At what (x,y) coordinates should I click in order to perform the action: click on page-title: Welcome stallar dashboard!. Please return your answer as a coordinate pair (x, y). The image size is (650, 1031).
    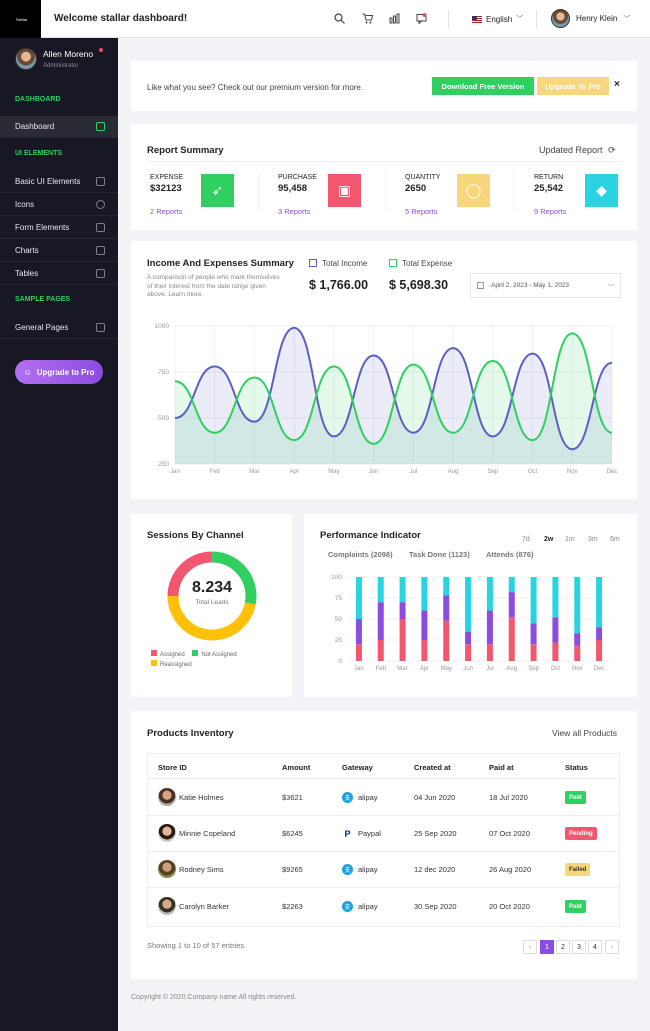
    Looking at the image, I should click on (121, 18).